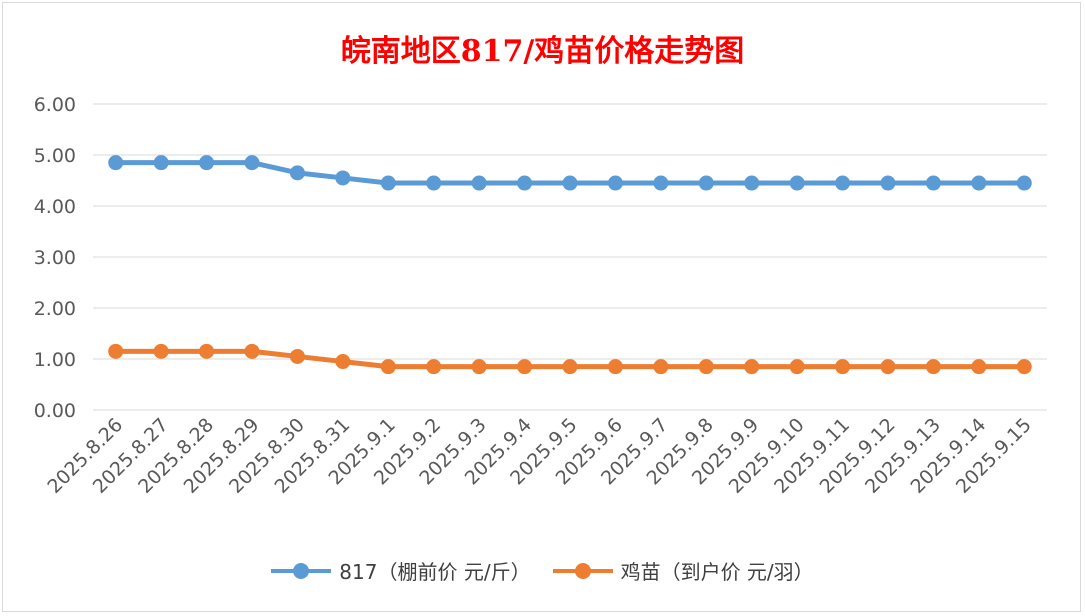  I want to click on y-tick-label: 0.00, so click(55, 411).